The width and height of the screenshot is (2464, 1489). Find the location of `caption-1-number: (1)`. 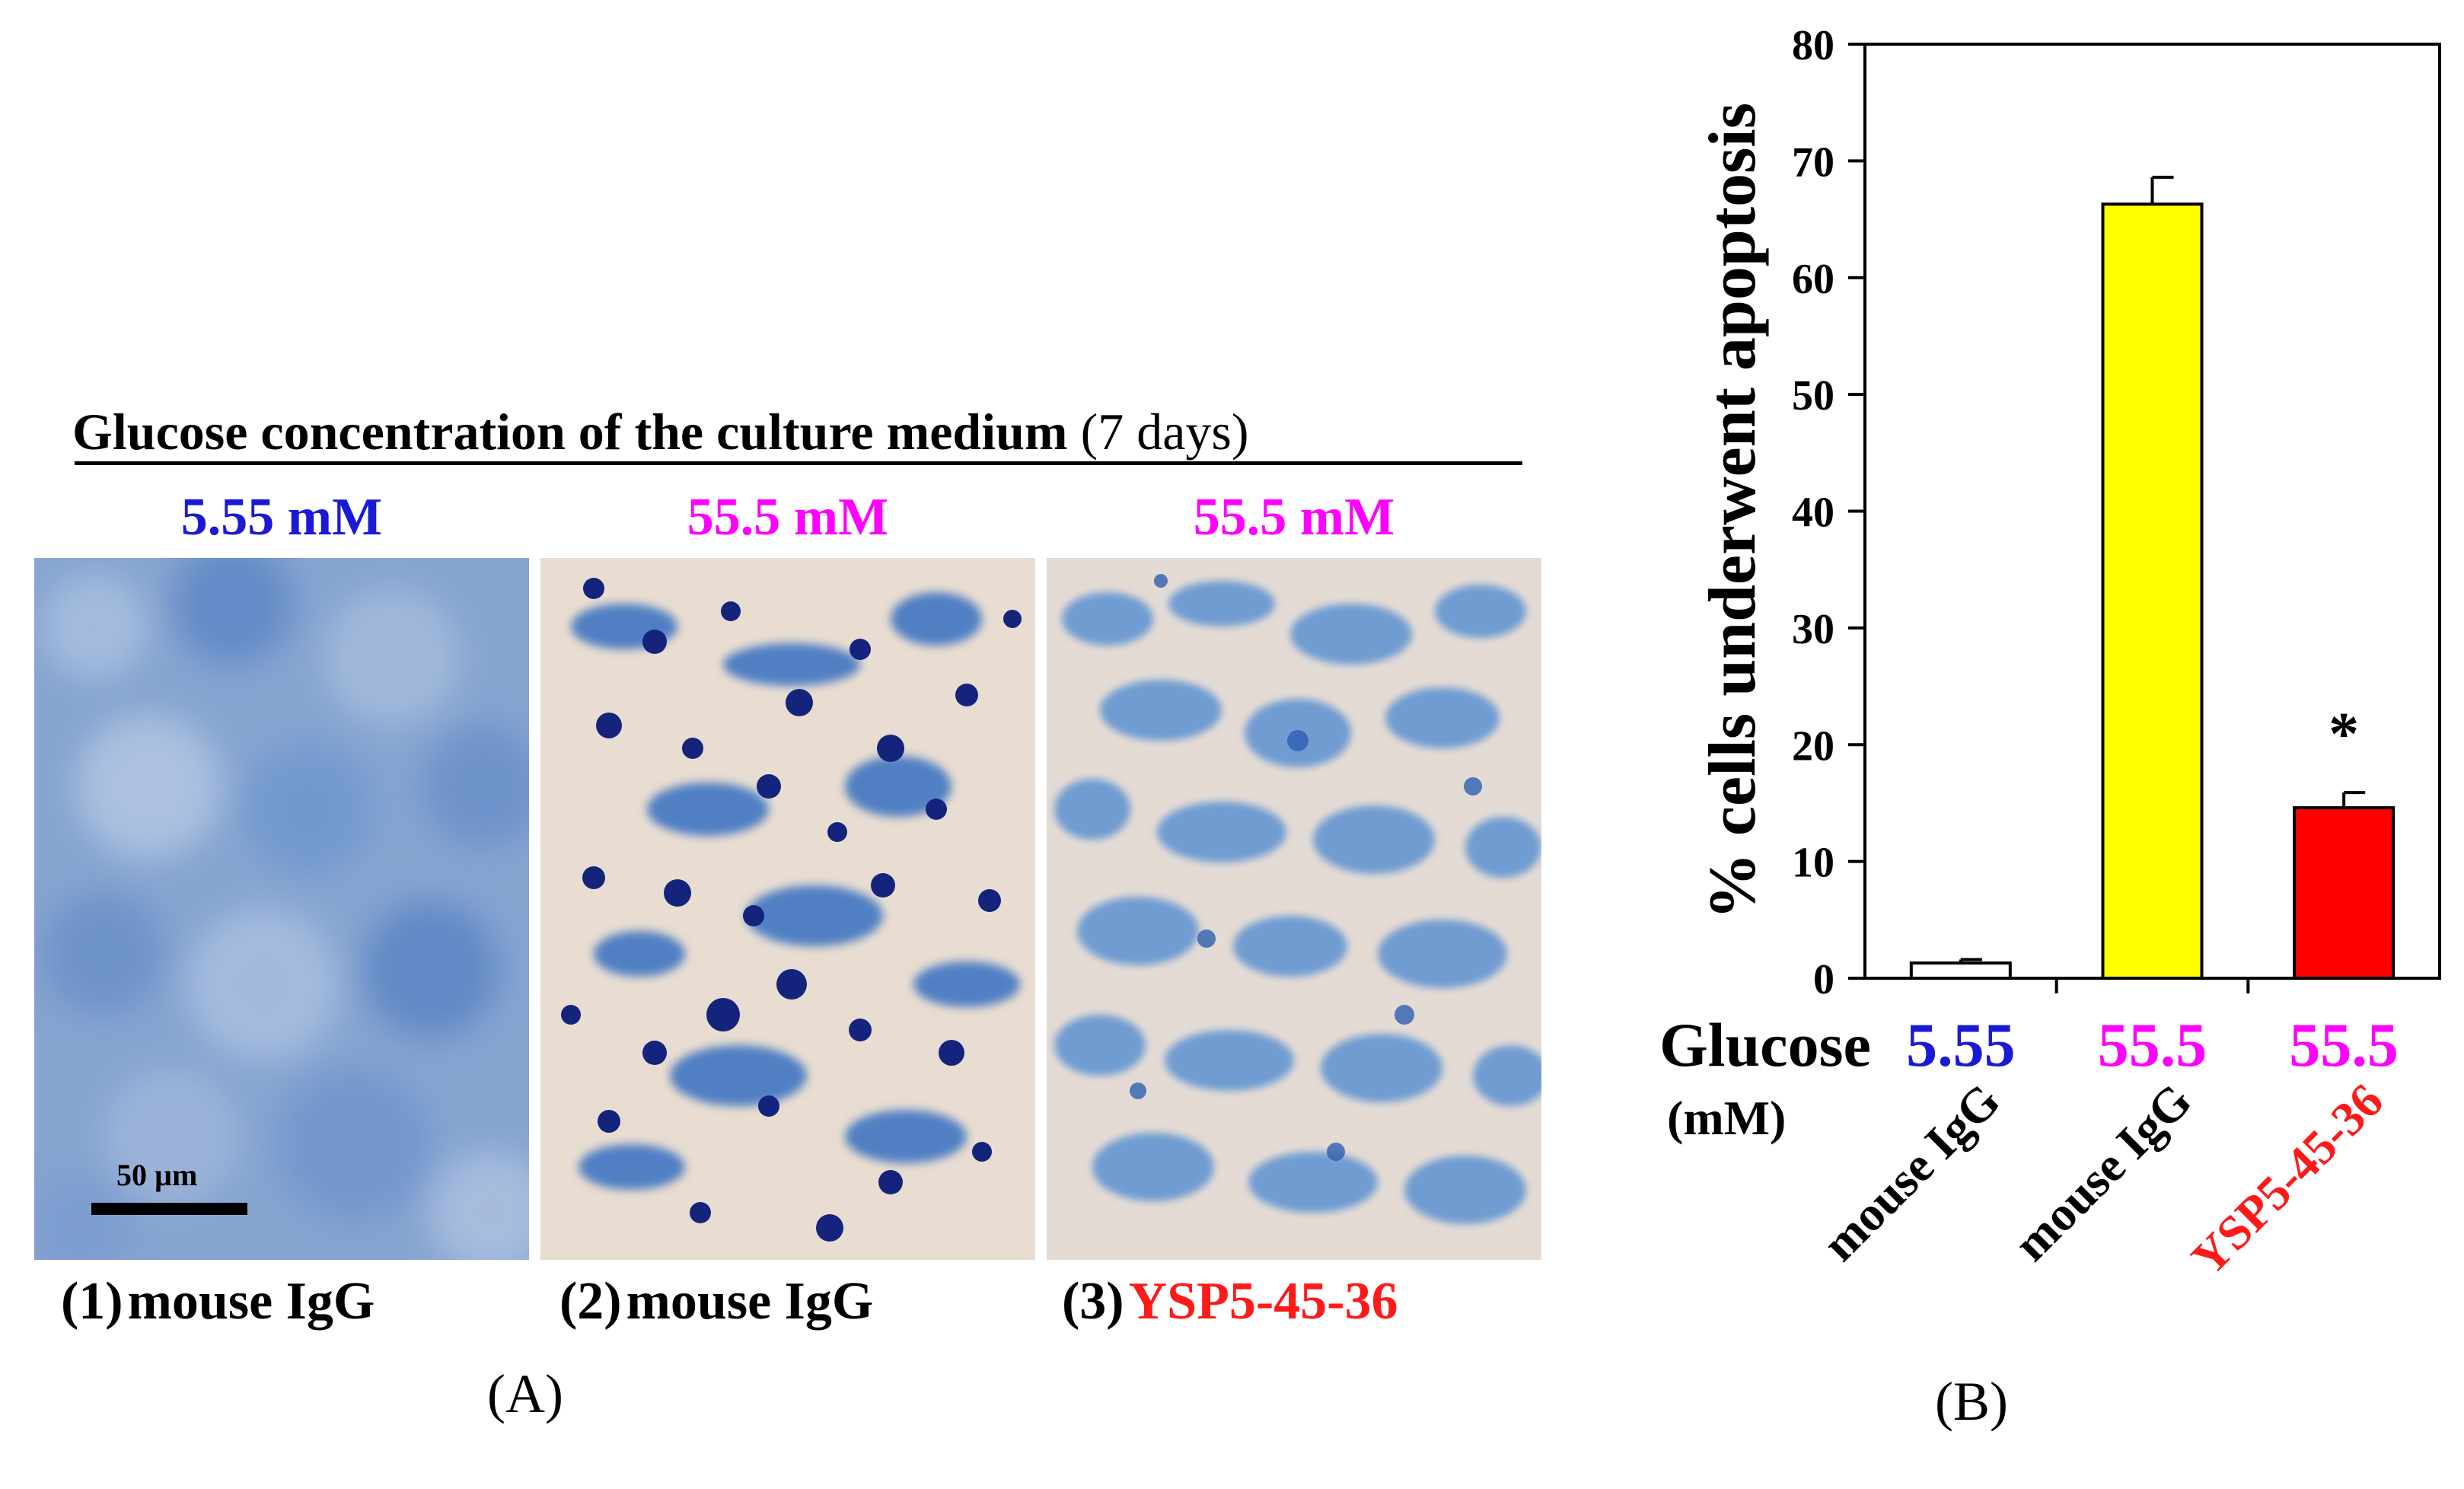

caption-1-number: (1) is located at coordinates (92, 1301).